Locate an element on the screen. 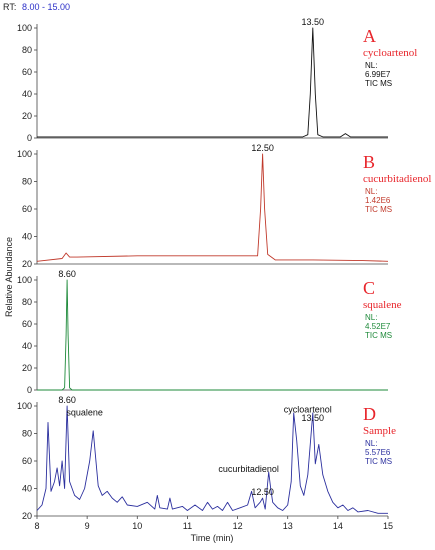 This screenshot has height=550, width=435. panel-compound-name: squalene is located at coordinates (382, 305).